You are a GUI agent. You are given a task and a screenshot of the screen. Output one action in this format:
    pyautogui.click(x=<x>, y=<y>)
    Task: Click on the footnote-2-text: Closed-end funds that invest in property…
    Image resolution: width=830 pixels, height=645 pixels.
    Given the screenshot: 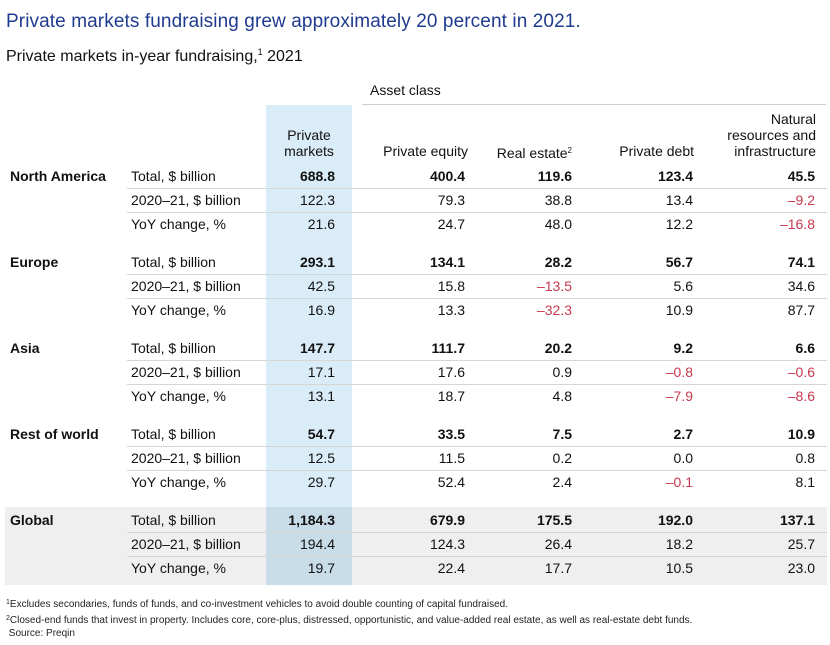 What is the action you would take?
    pyautogui.click(x=351, y=620)
    